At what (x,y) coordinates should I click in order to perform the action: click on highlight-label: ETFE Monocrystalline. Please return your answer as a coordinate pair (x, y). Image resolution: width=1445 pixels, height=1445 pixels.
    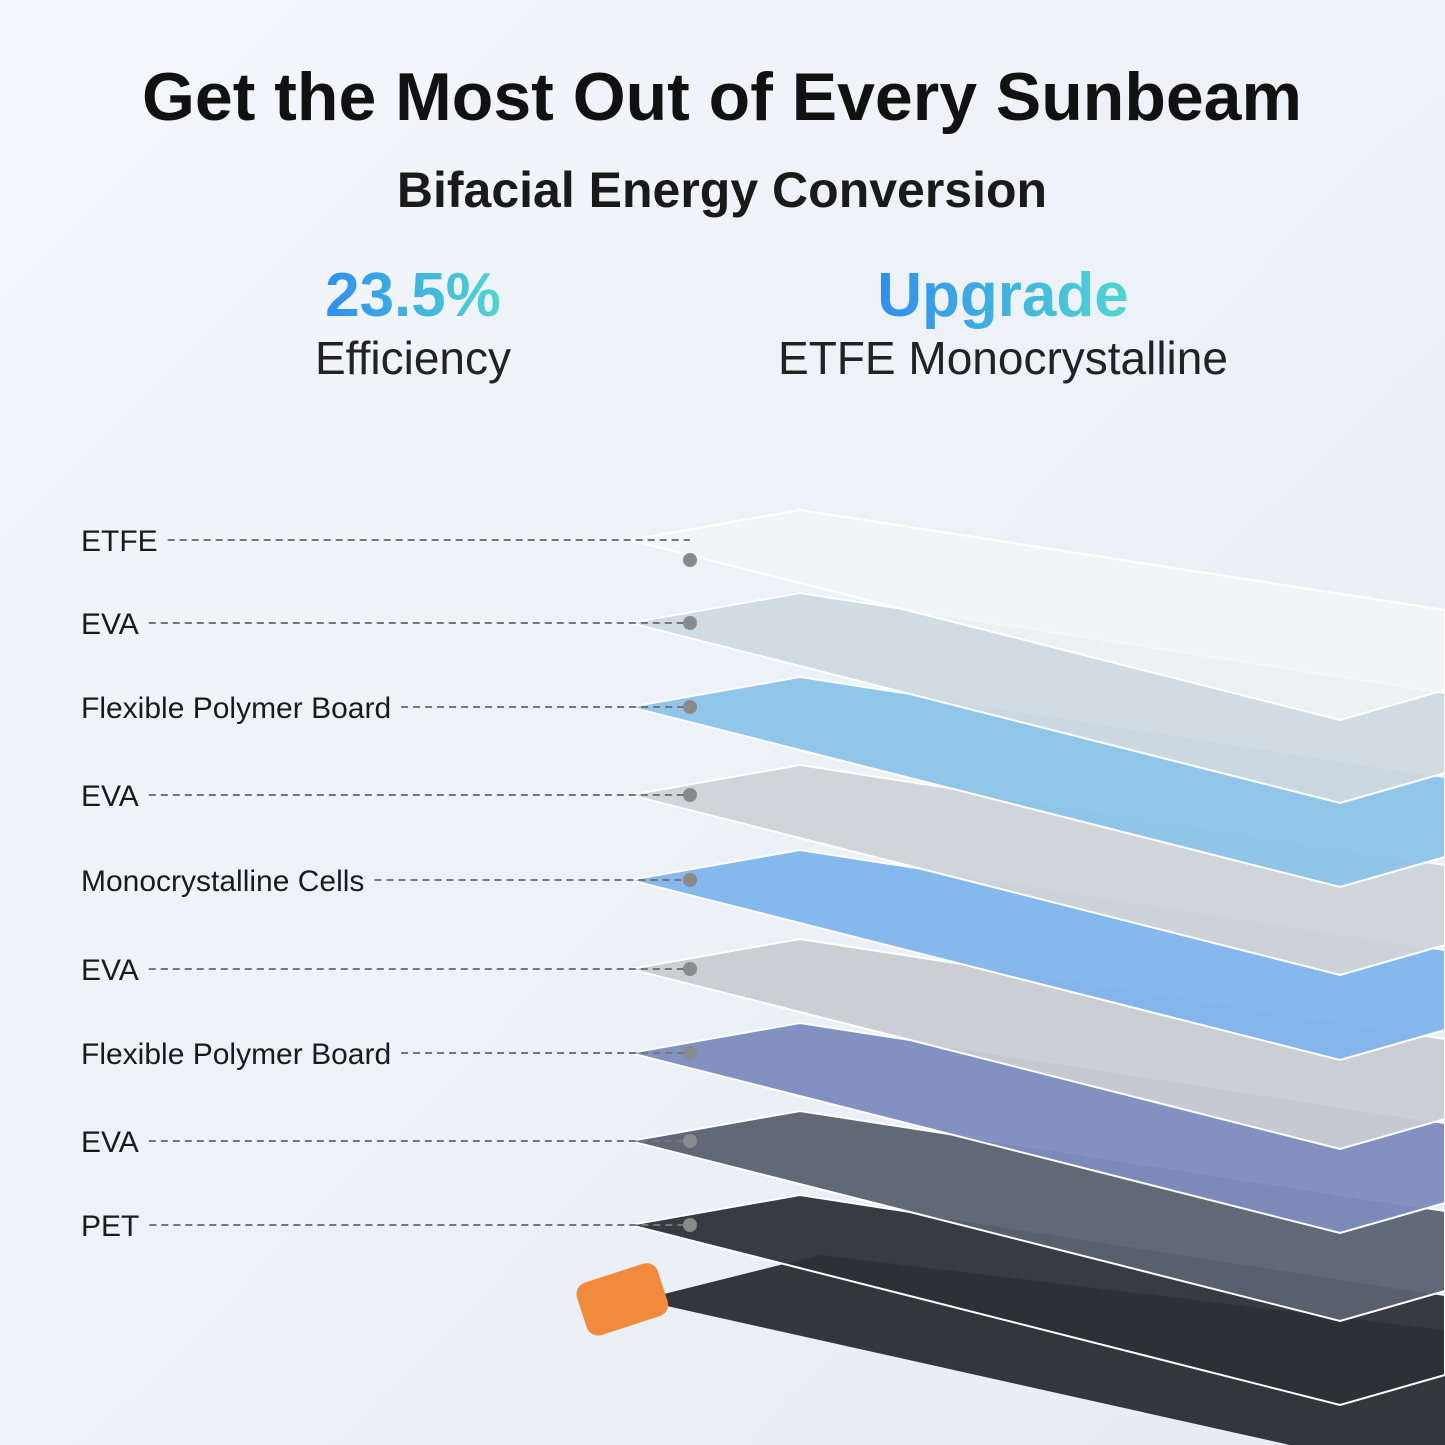
    Looking at the image, I should click on (1003, 358).